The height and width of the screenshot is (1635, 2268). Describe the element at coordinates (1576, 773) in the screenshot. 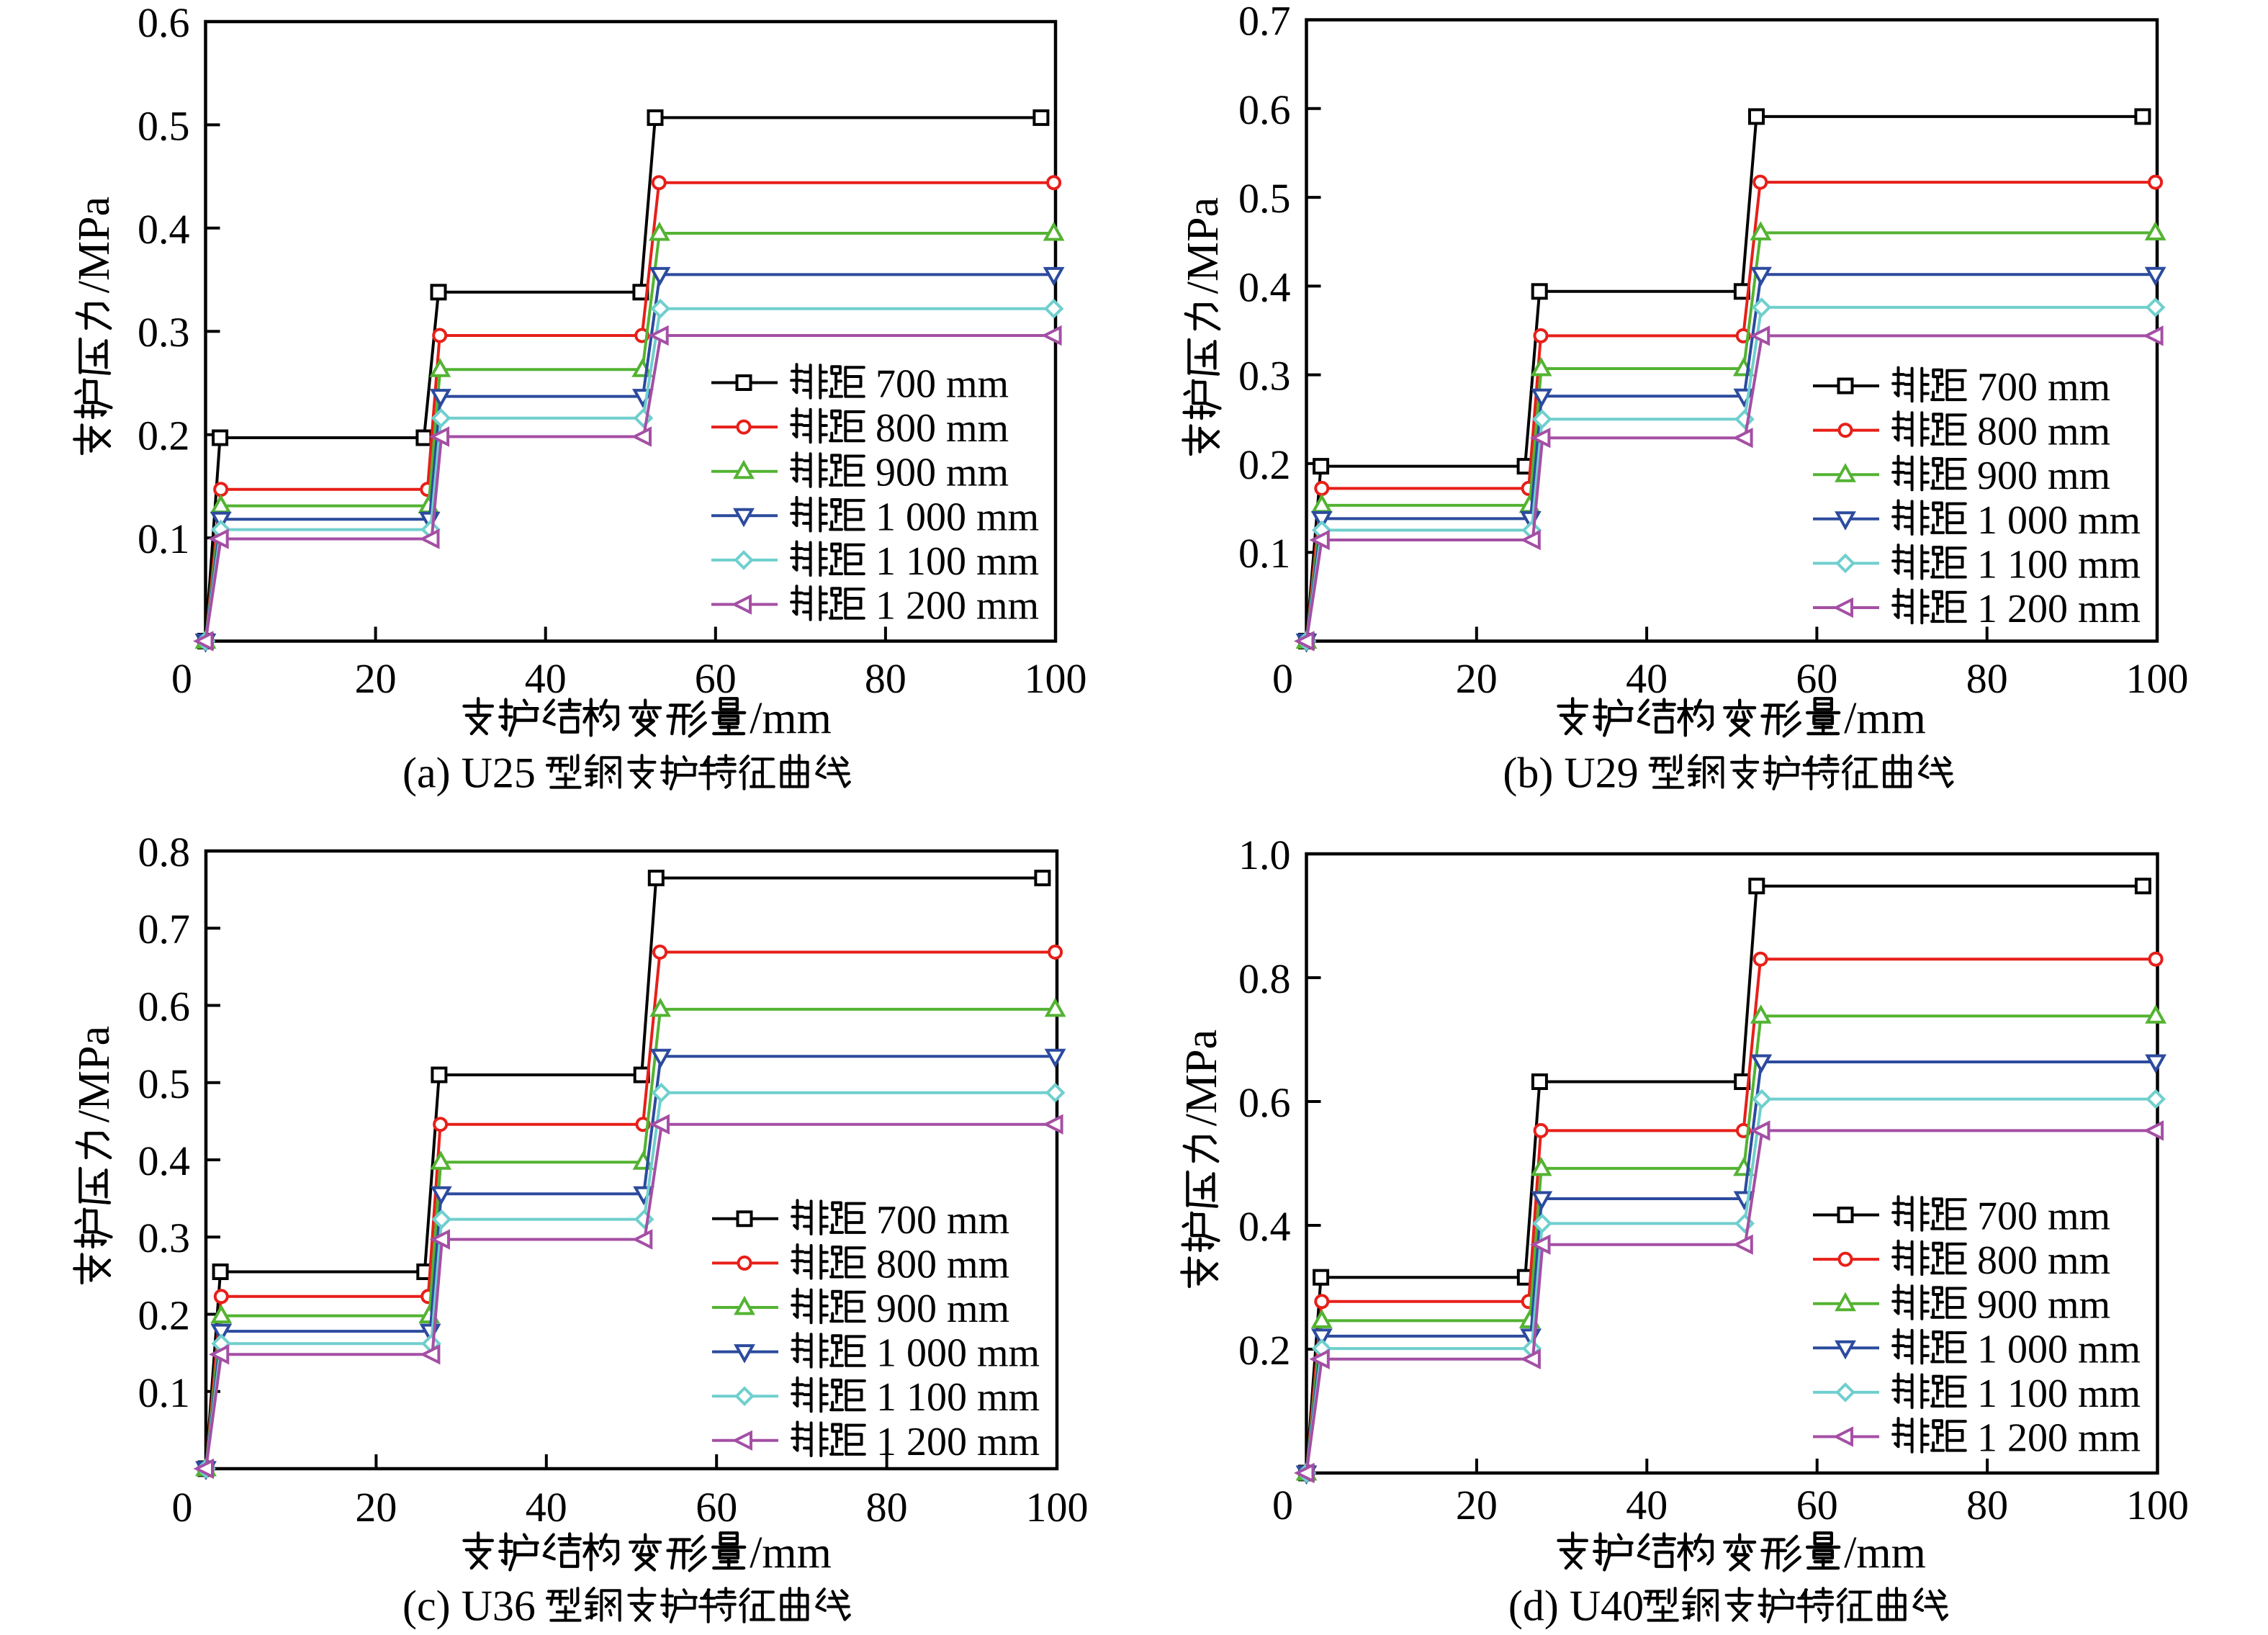

I see `svg-text: (b) U29` at that location.